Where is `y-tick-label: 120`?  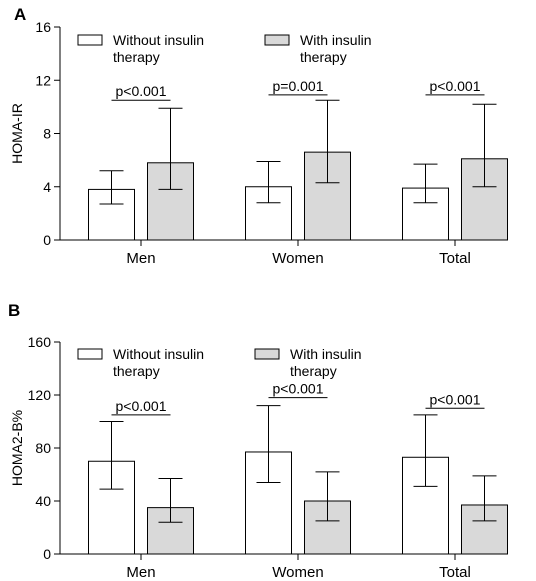
y-tick-label: 120 is located at coordinates (40, 395).